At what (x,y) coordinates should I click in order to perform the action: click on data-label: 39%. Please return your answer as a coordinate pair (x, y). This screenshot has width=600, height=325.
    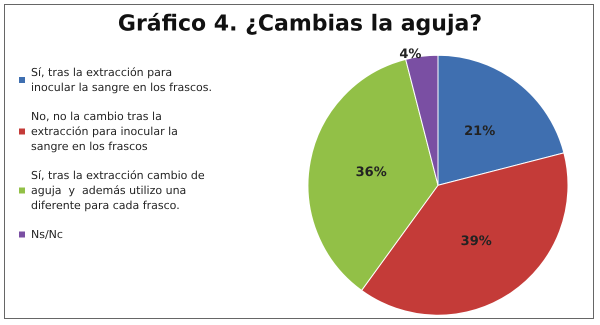
    Looking at the image, I should click on (476, 241).